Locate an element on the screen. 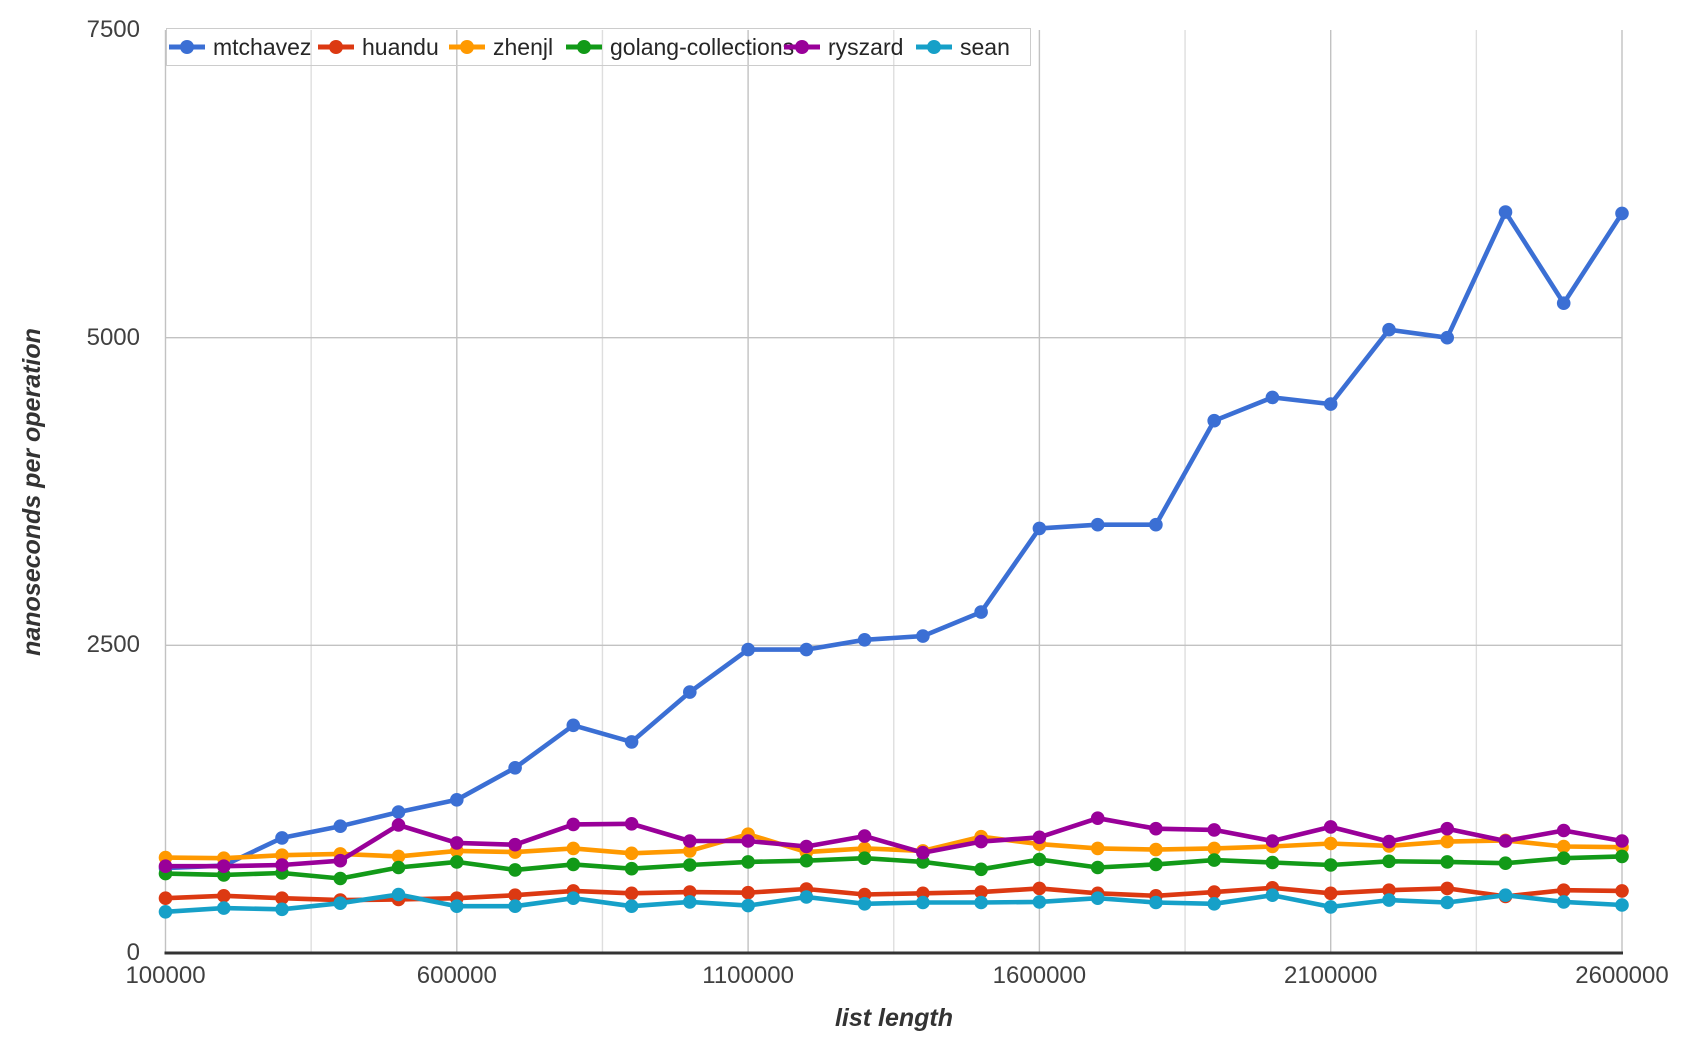  legend-item-ryszard: ryszard is located at coordinates (843, 47).